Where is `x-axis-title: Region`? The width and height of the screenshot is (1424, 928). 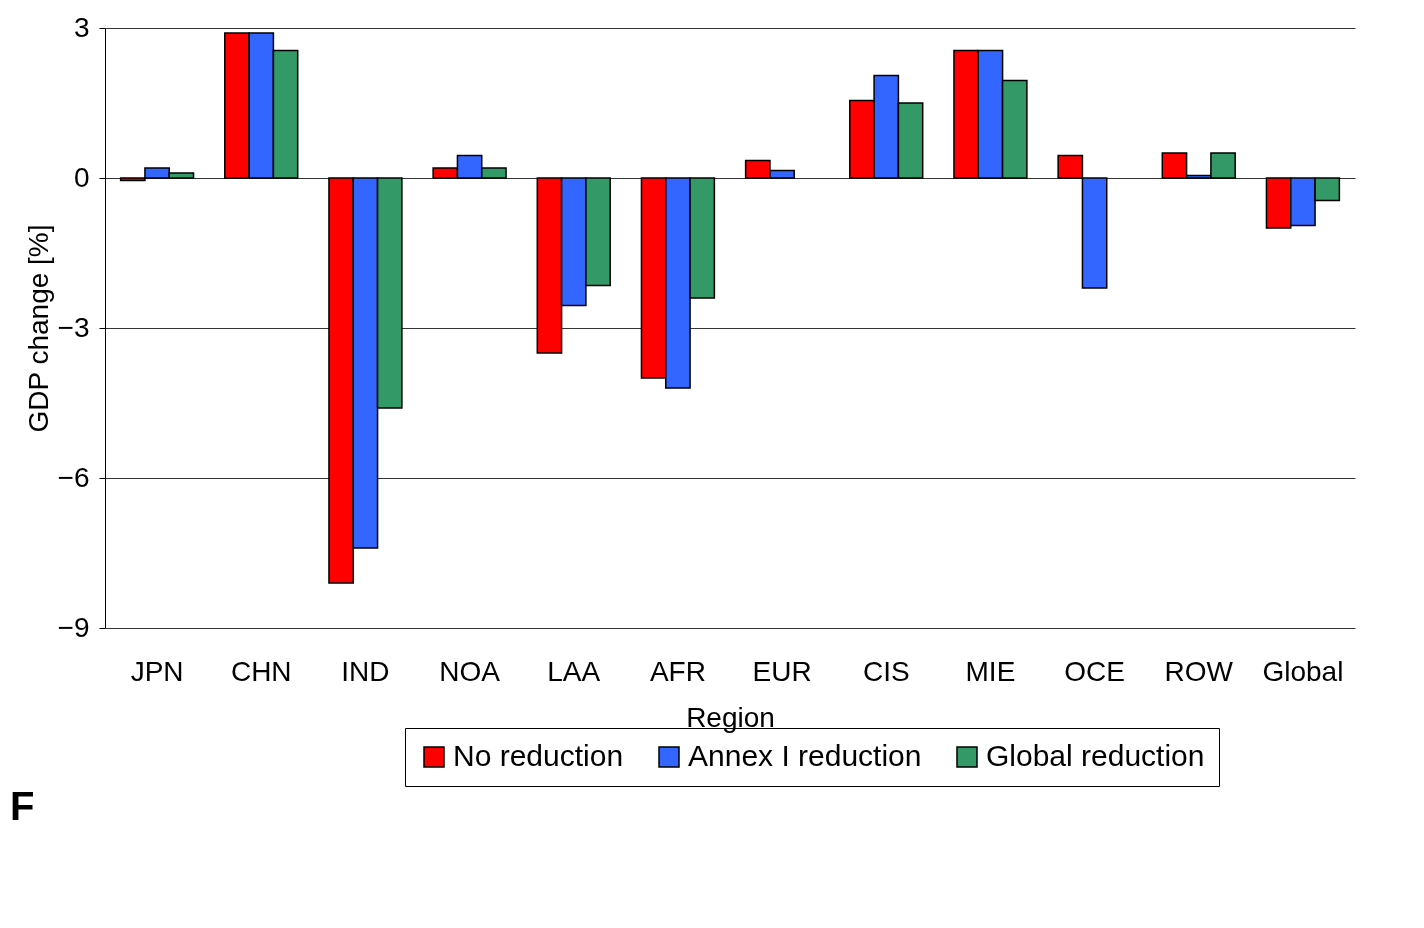 x-axis-title: Region is located at coordinates (730, 717).